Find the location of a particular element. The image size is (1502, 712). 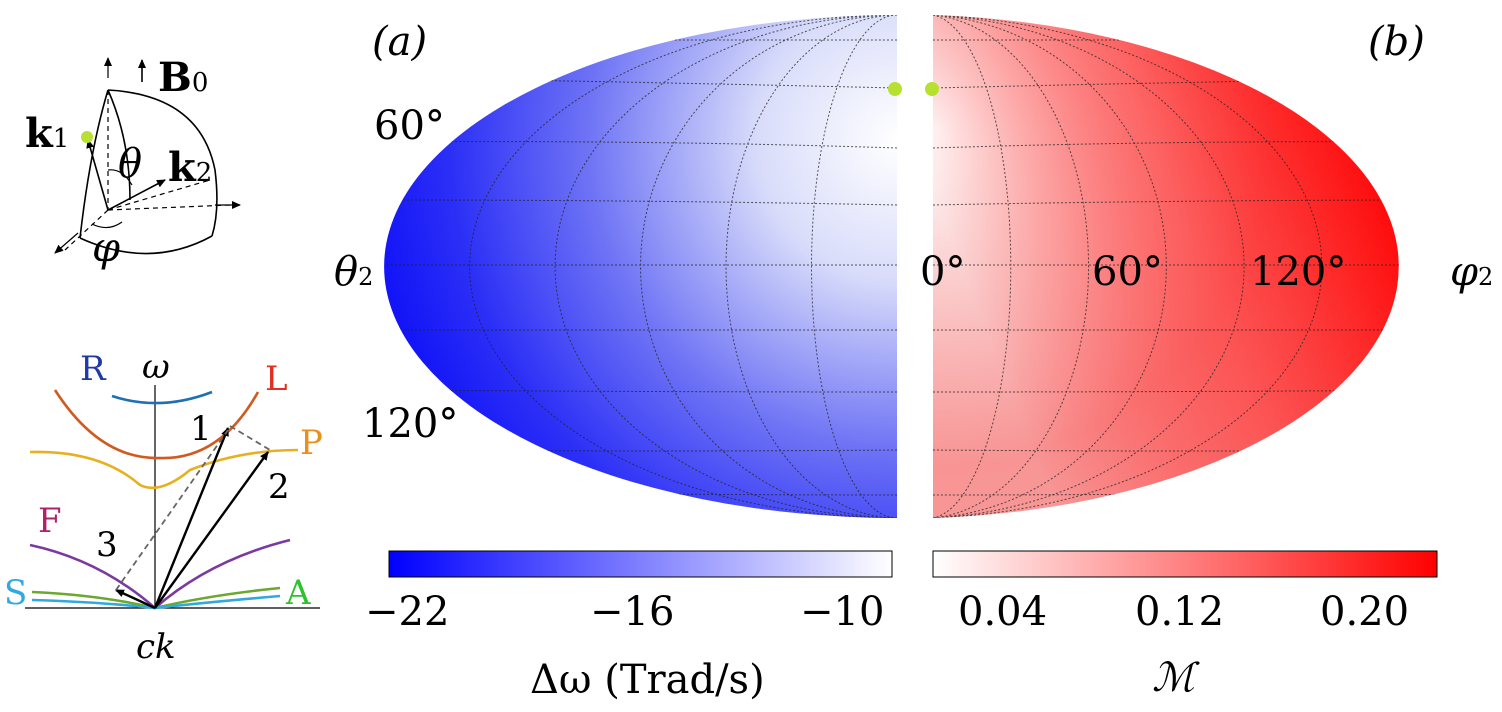

branch-l is located at coordinates (156, 424).